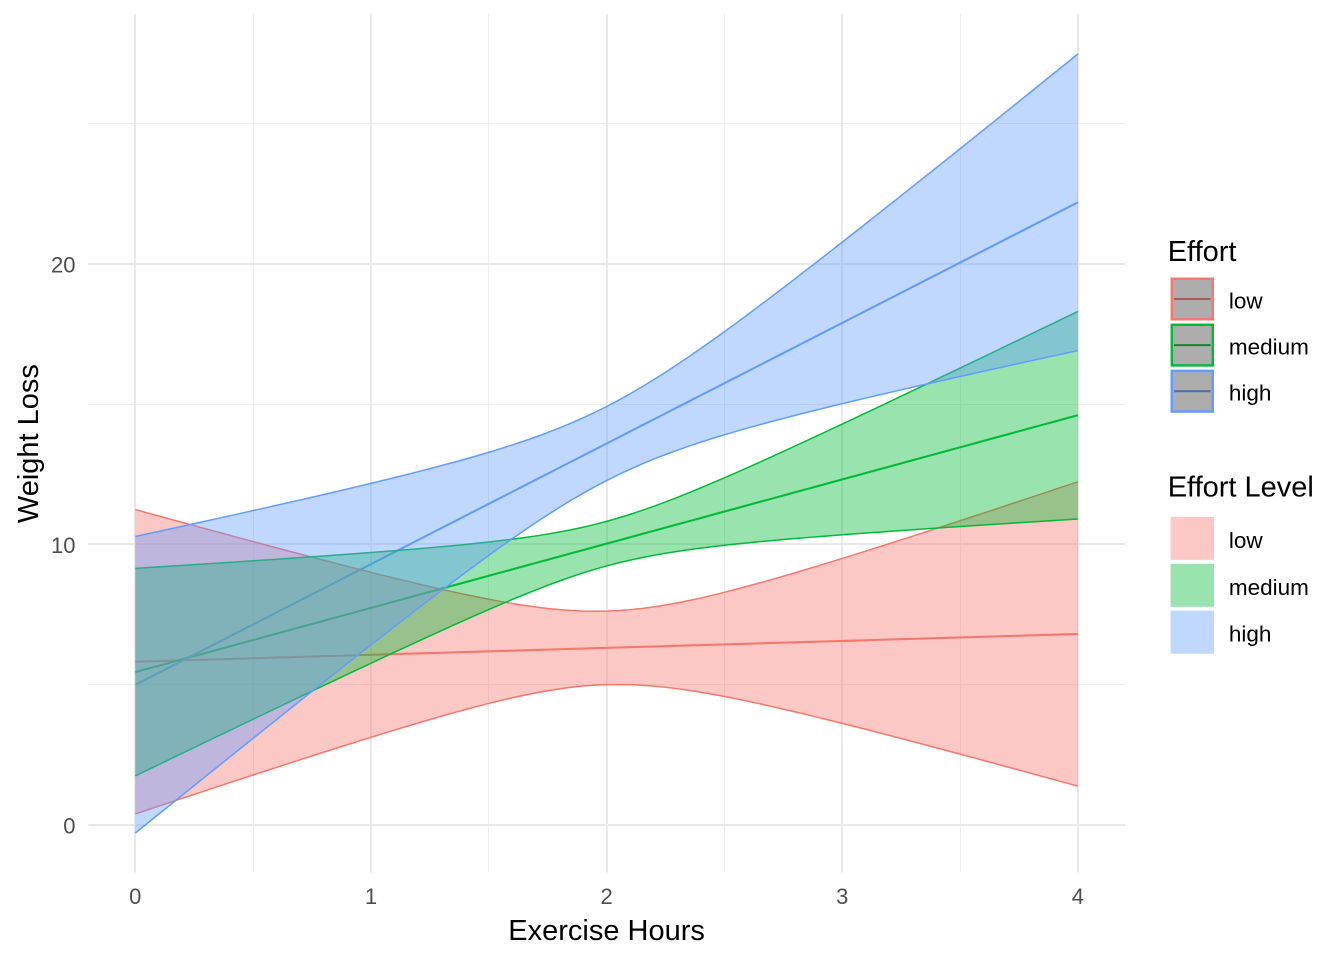 The width and height of the screenshot is (1344, 965). What do you see at coordinates (29, 443) in the screenshot?
I see `svg-text: Weight Loss` at bounding box center [29, 443].